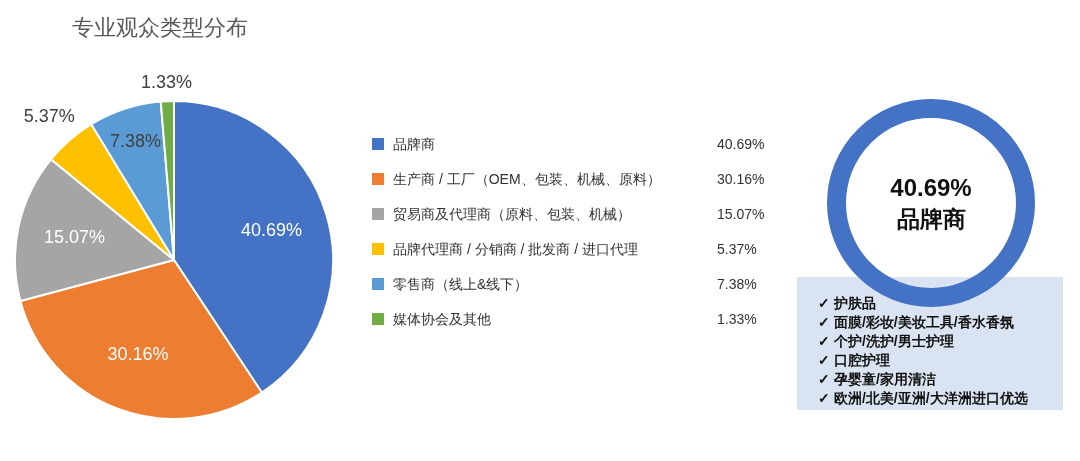 The image size is (1080, 461). Describe the element at coordinates (75, 237) in the screenshot. I see `data-label: 15.07%` at that location.